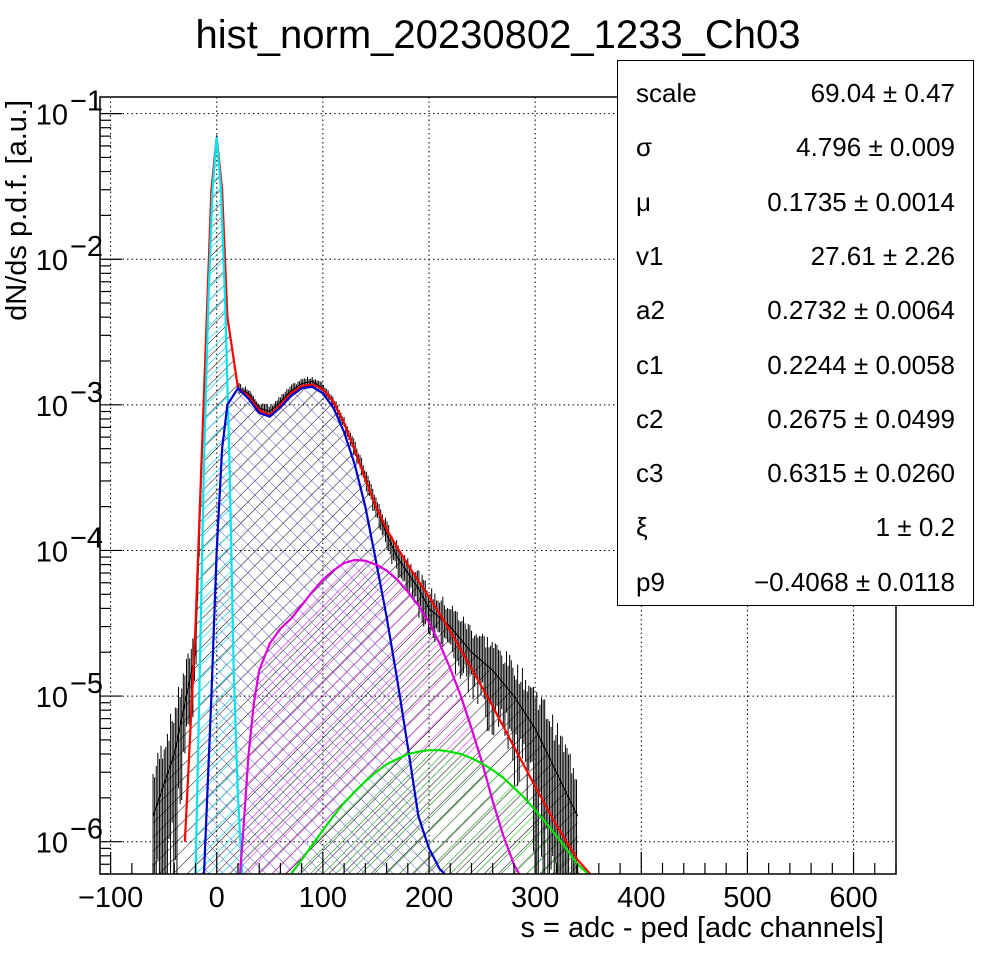  Describe the element at coordinates (641, 898) in the screenshot. I see `x-tick-label: 400` at that location.